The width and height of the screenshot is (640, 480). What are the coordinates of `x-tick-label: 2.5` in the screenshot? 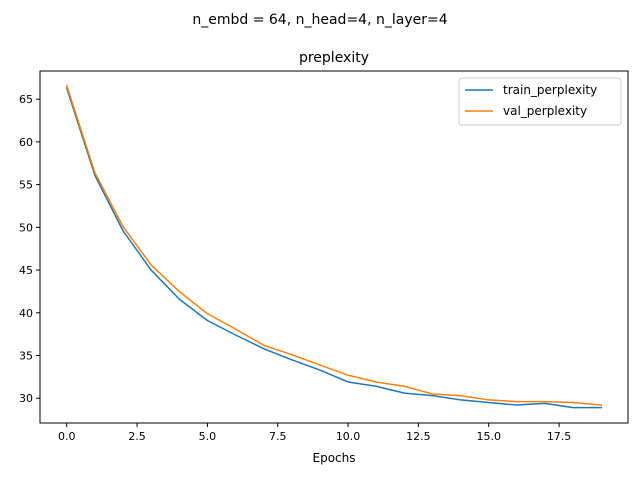 It's located at (137, 436).